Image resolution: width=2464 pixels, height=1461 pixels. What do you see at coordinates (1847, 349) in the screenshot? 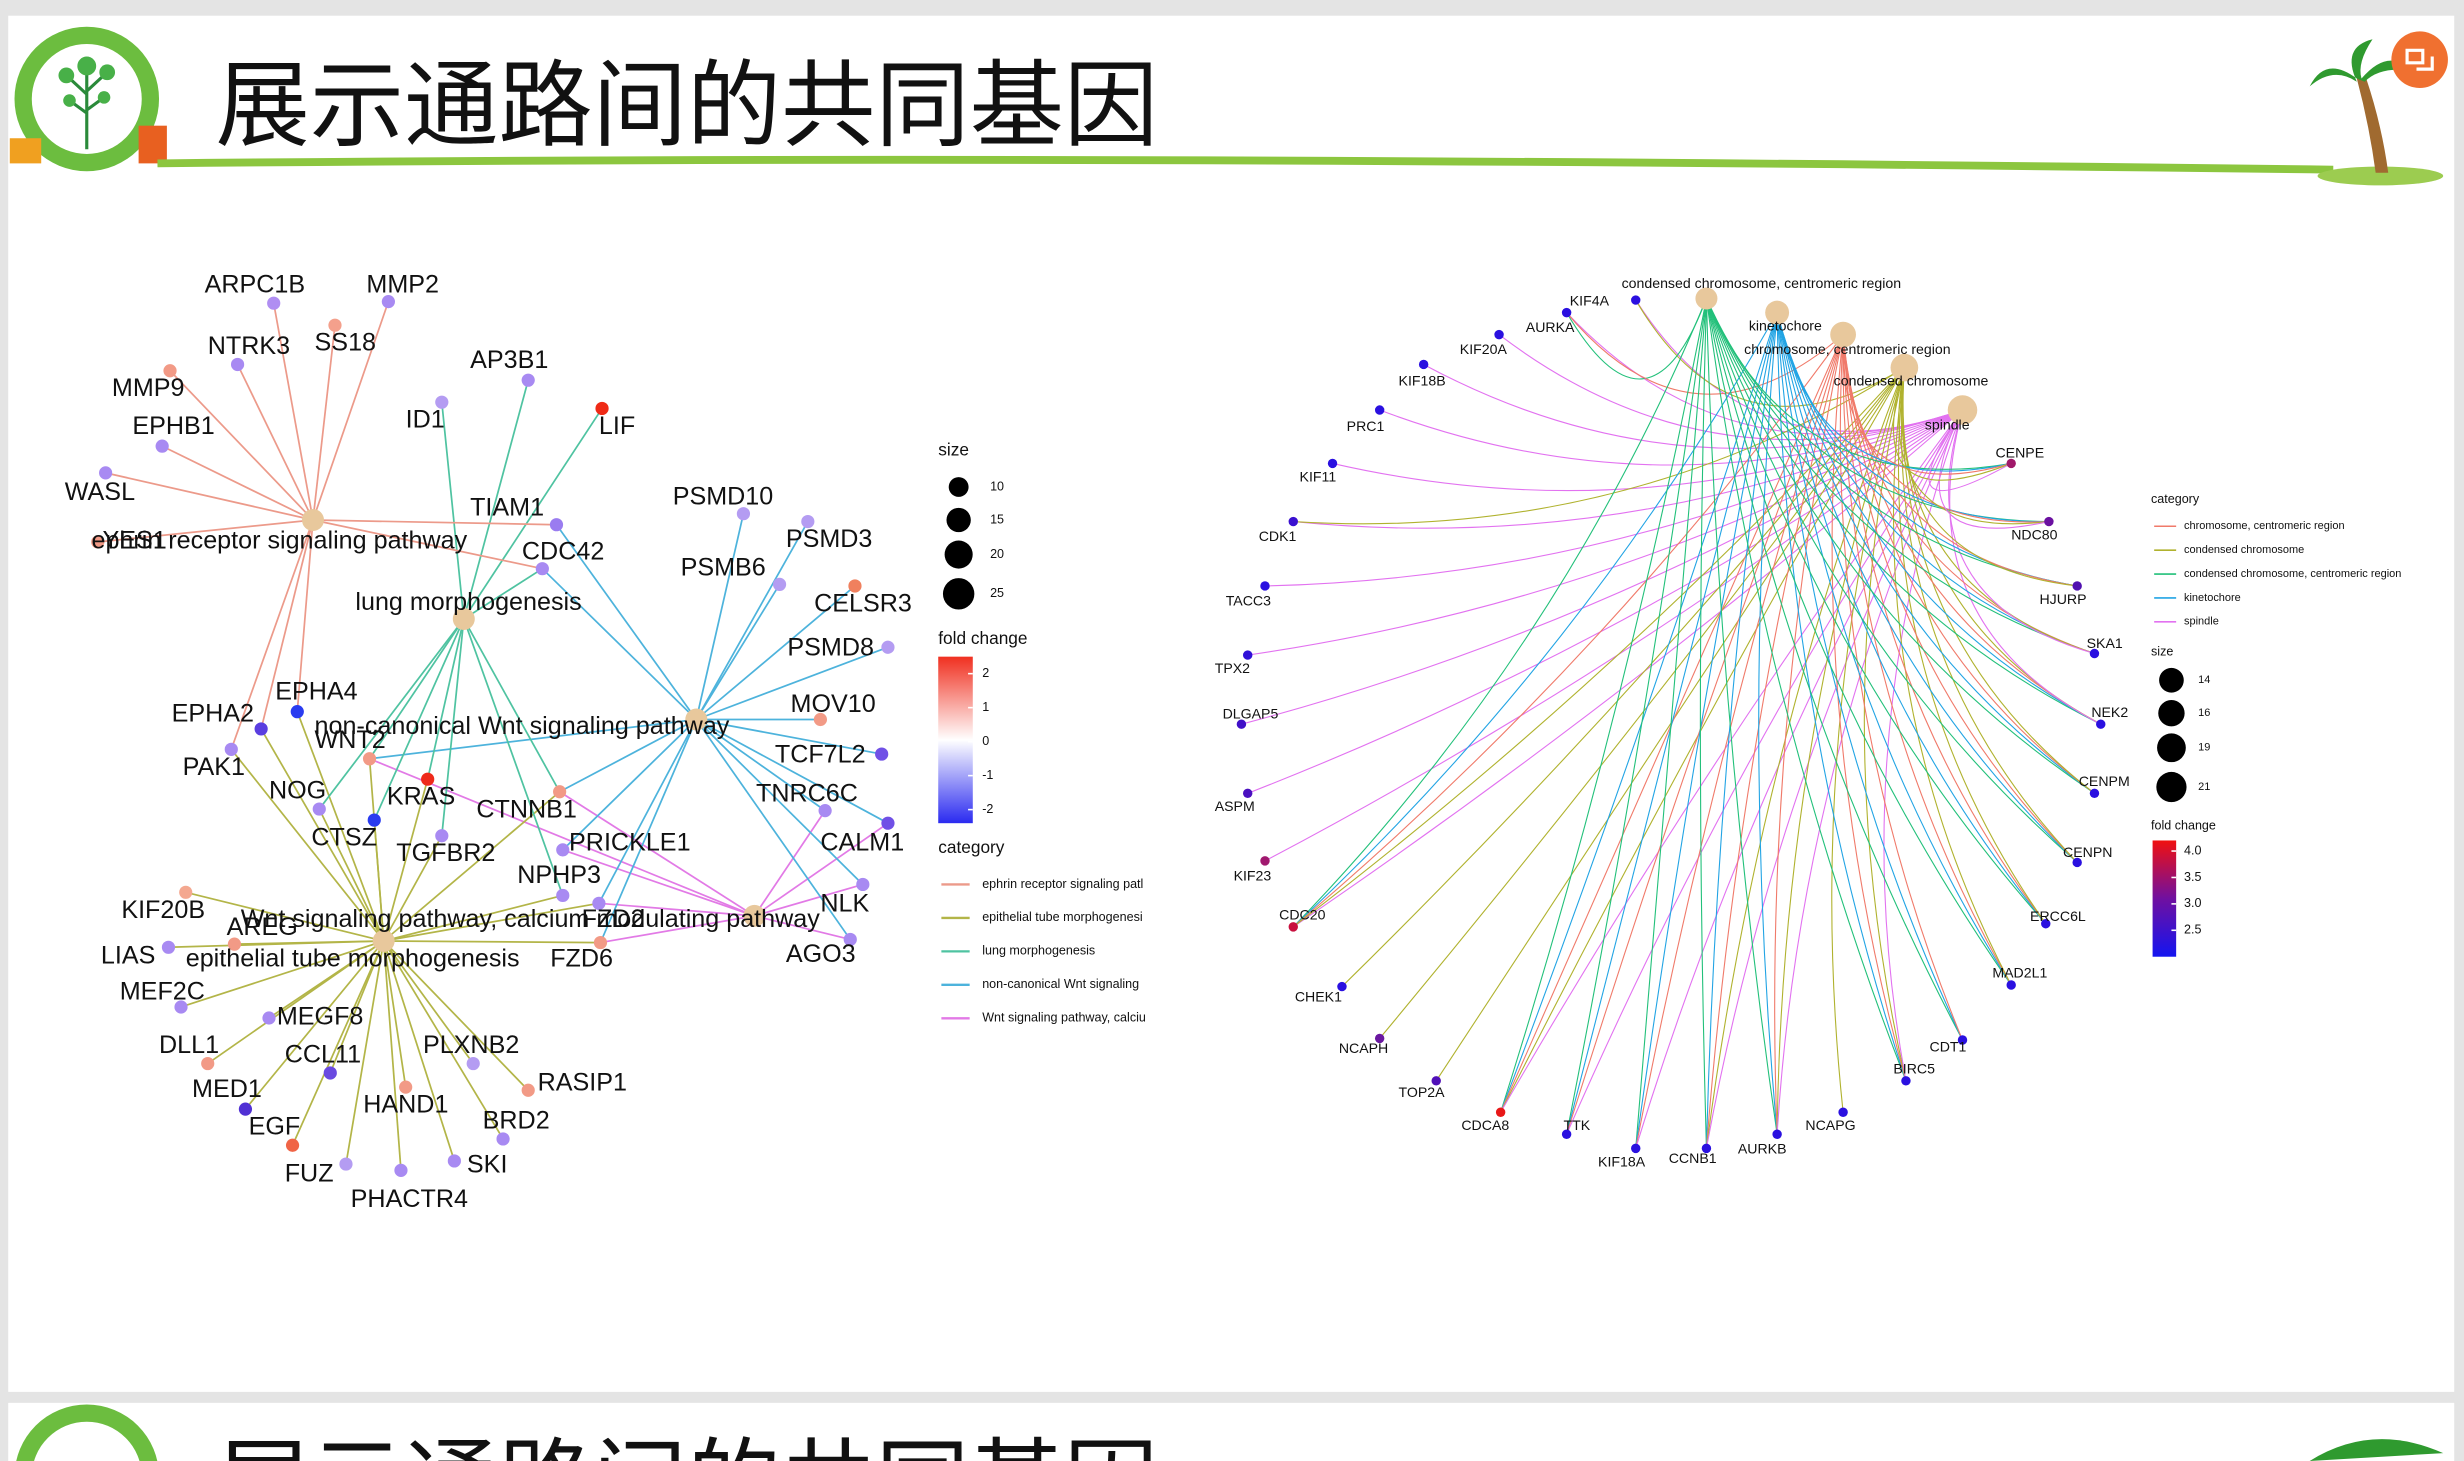
I see `term-label: chromosome, centromeric region` at bounding box center [1847, 349].